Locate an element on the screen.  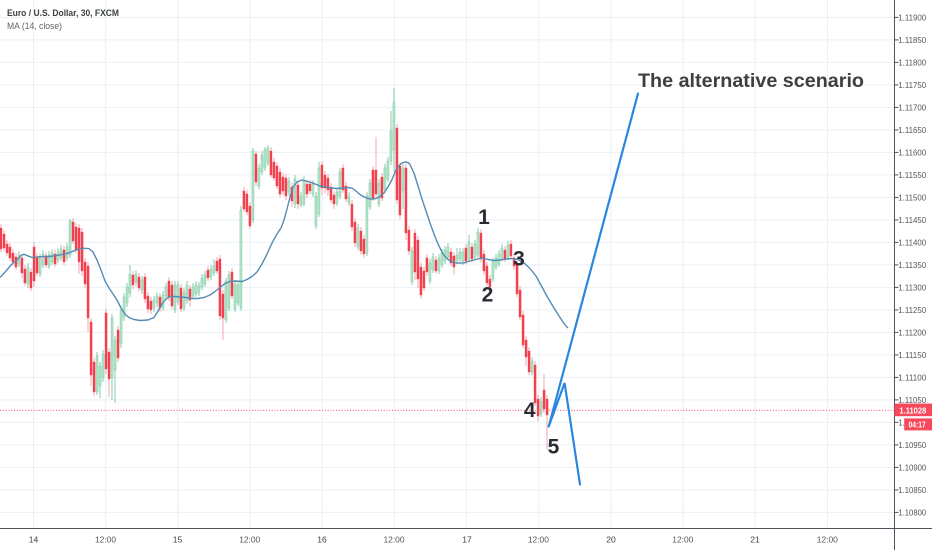
svg-text: 1.11750 is located at coordinates (912, 85).